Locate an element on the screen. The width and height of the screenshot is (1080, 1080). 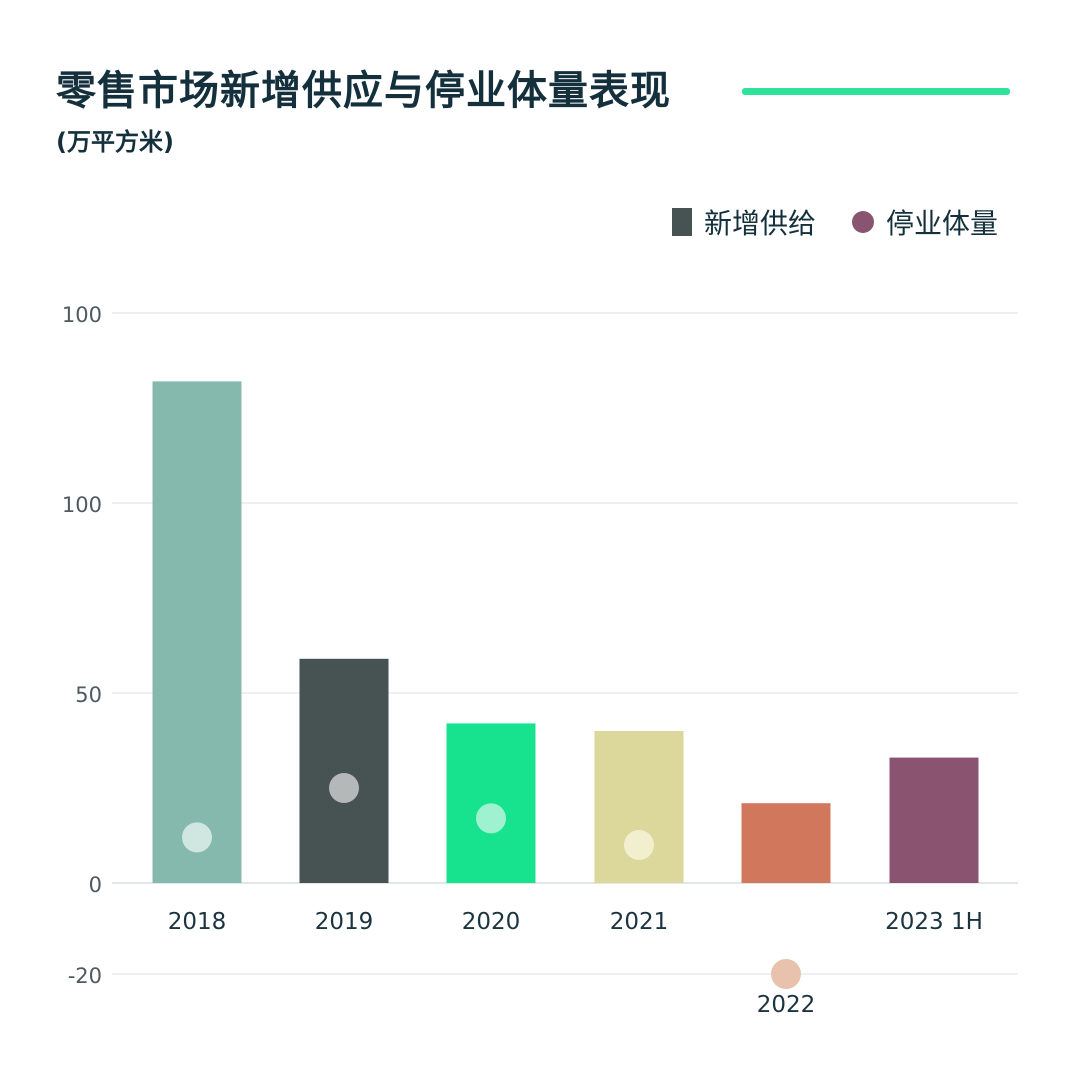
legend: 新增供给 停业体量 is located at coordinates (834, 222).